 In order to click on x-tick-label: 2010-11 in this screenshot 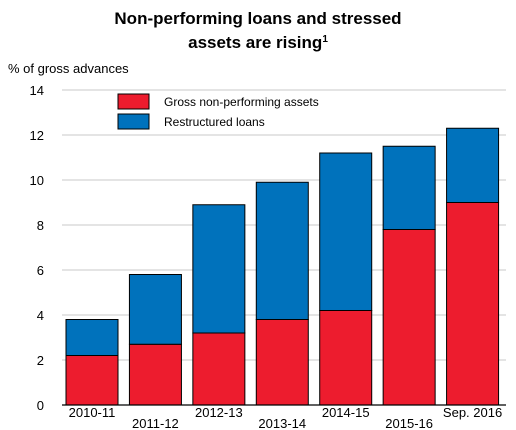, I will do `click(92, 412)`.